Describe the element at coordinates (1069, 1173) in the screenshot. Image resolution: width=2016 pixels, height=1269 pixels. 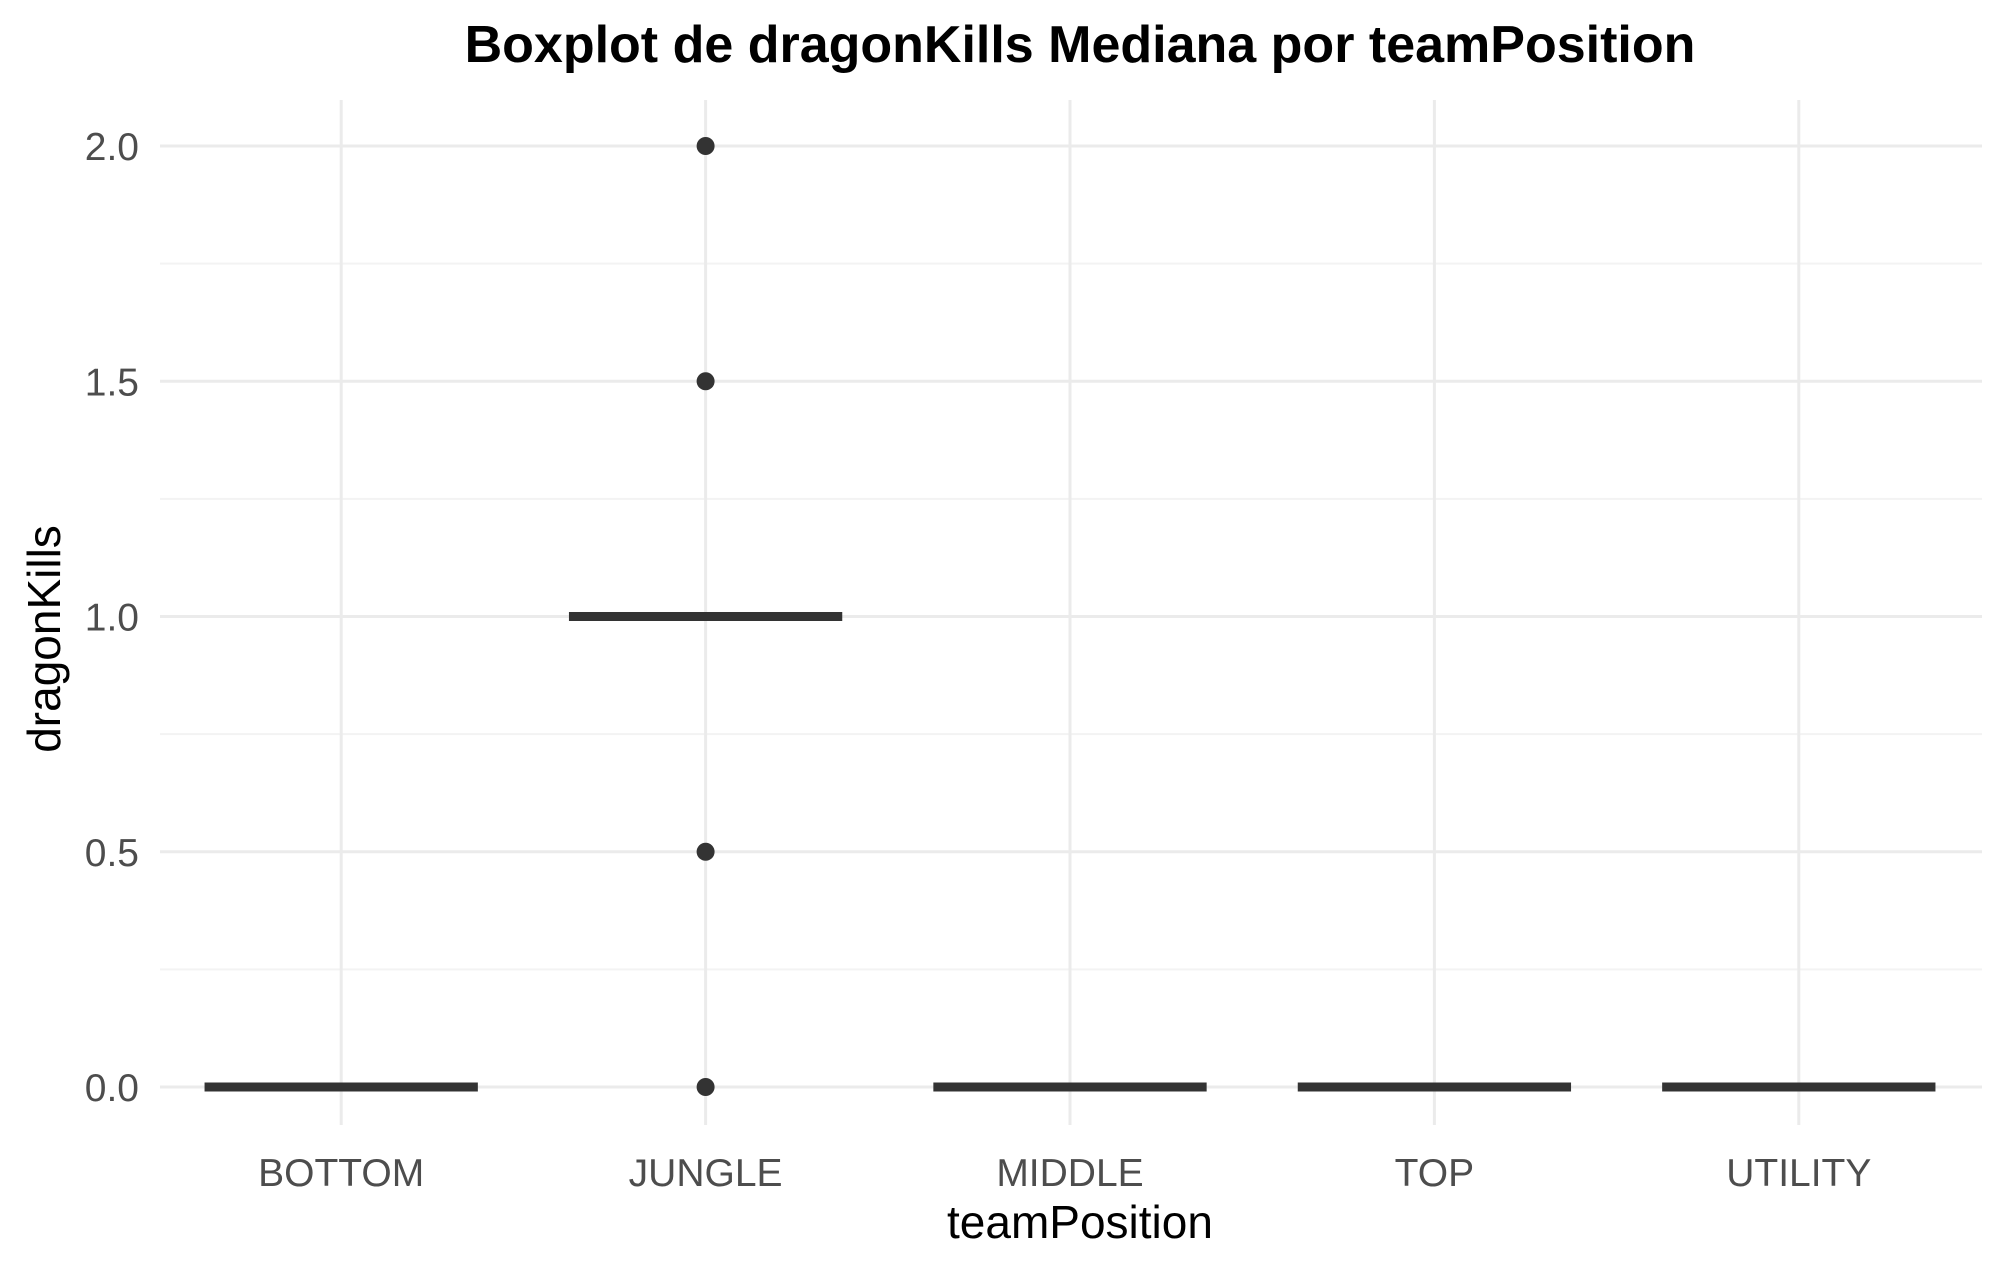
I see `x-tick-label: MIDDLE` at that location.